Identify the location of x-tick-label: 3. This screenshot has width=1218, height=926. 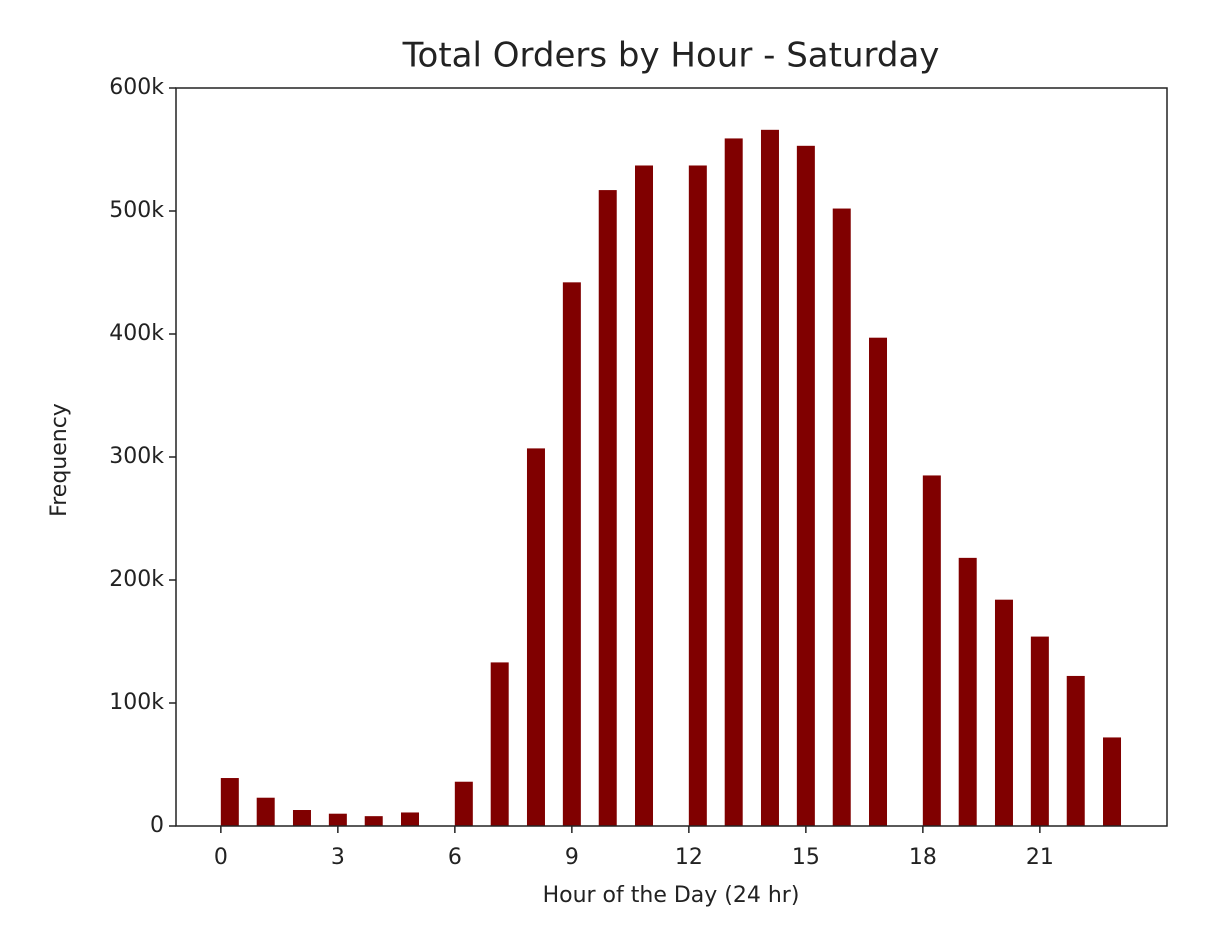
(338, 857).